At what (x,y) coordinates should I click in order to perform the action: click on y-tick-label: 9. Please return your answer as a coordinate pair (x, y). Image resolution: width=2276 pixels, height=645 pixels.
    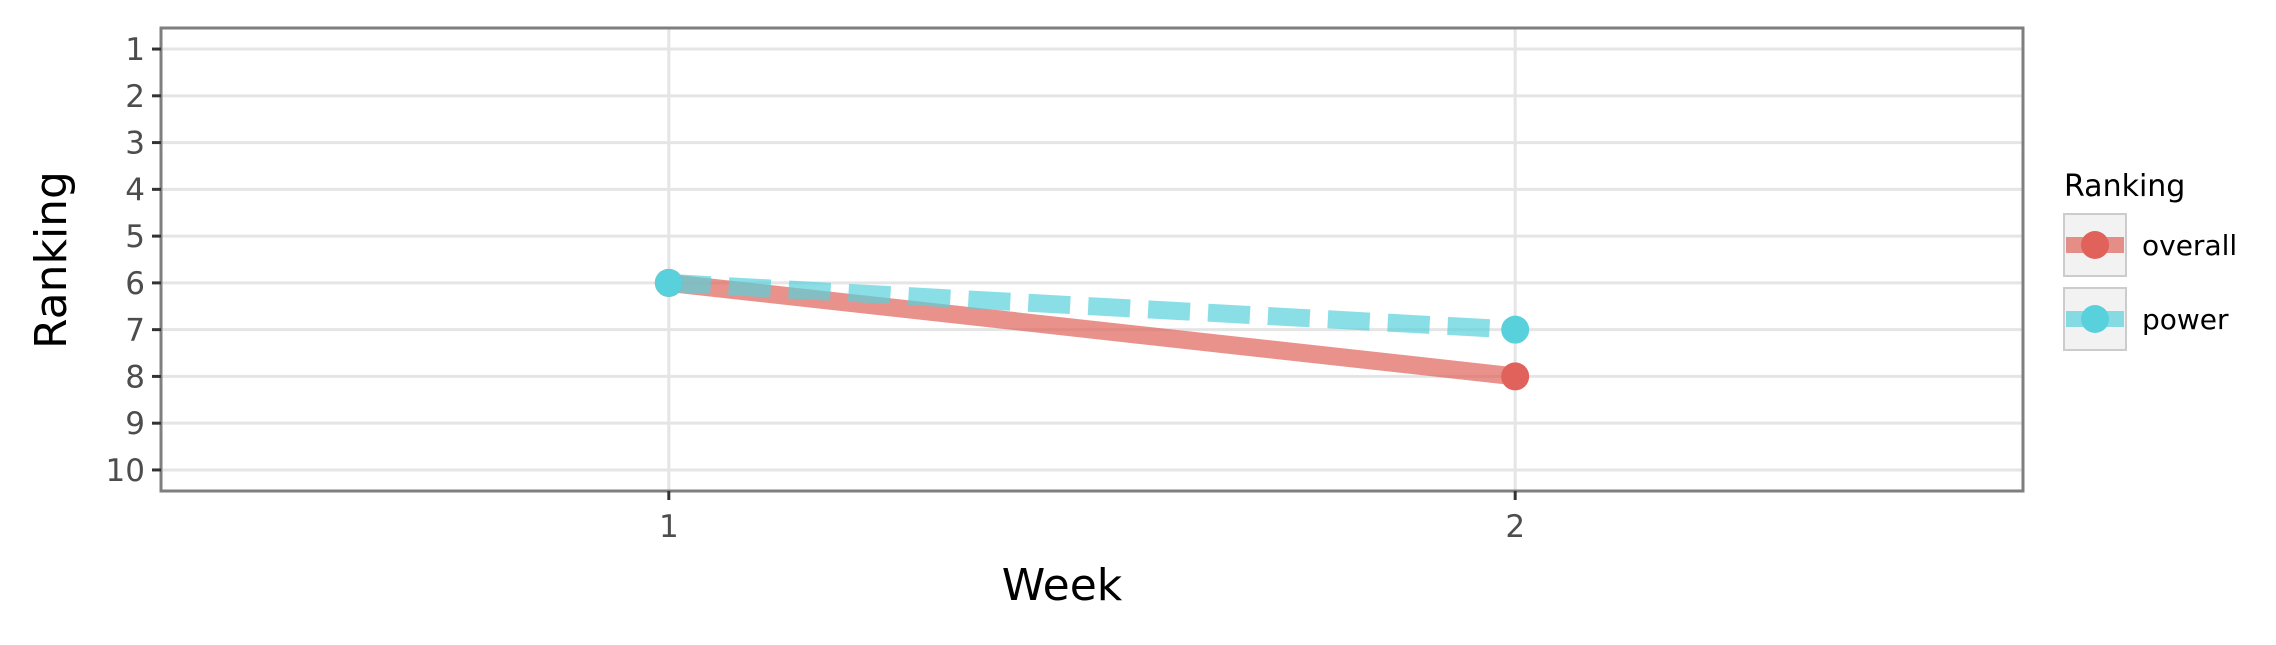
    Looking at the image, I should click on (135, 424).